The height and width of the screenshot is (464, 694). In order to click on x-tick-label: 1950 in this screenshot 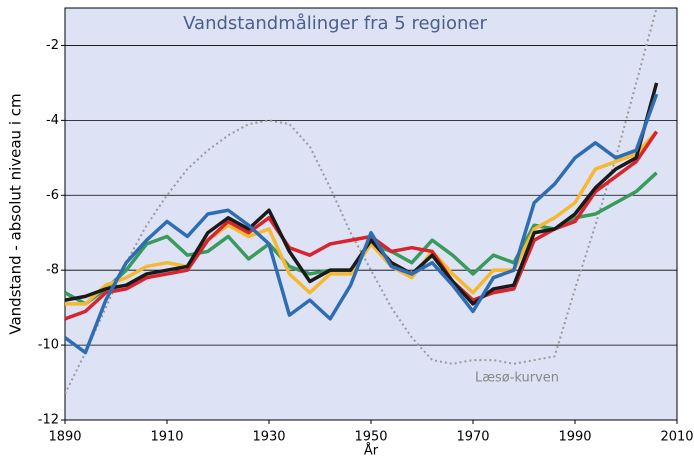, I will do `click(370, 437)`.